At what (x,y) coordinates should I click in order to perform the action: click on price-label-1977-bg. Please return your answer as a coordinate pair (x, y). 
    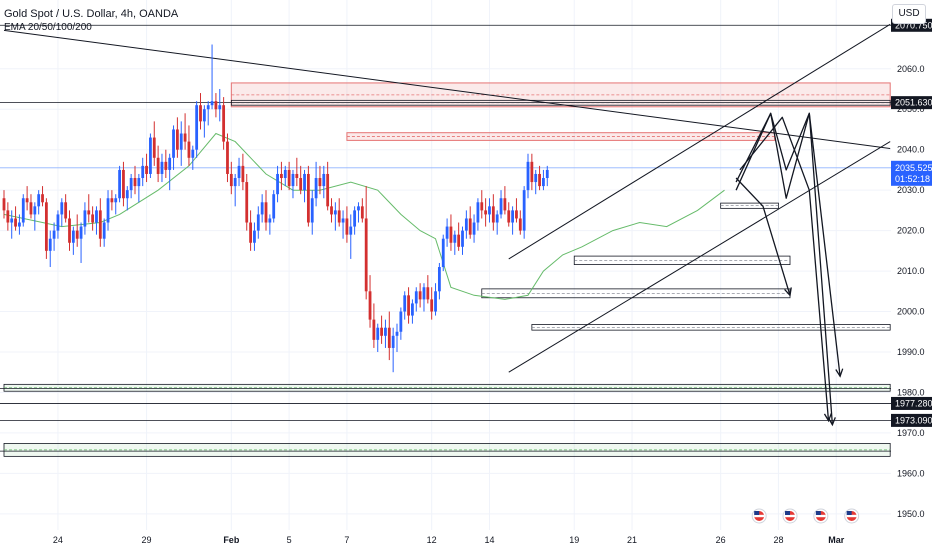
    Looking at the image, I should click on (911, 403).